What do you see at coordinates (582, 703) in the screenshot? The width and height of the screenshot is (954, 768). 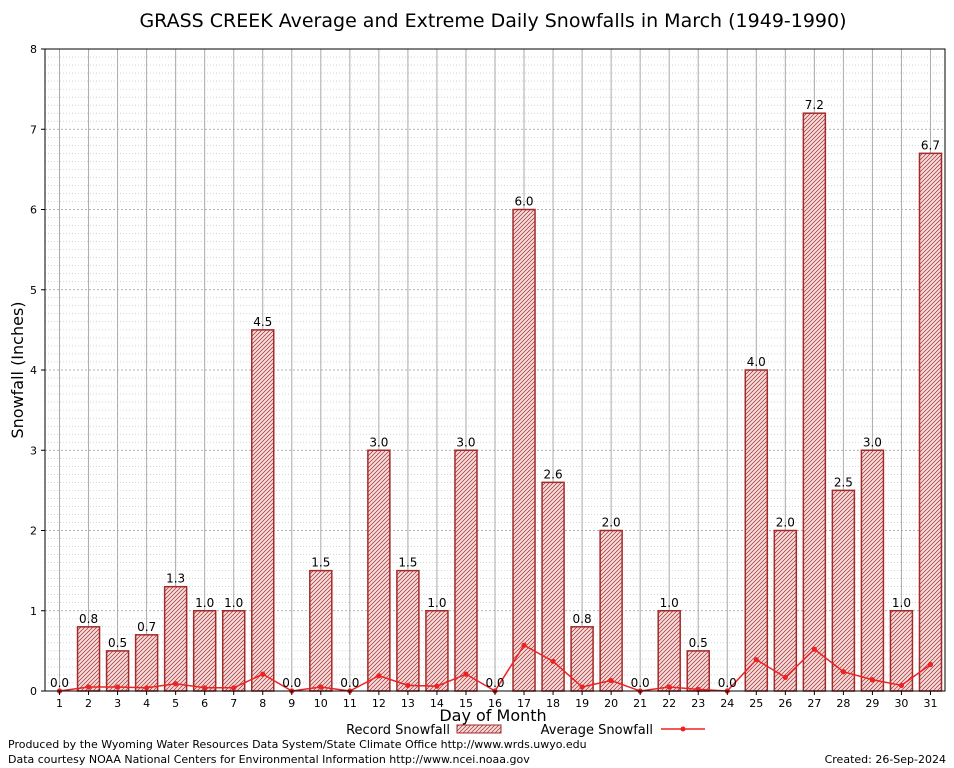 I see `x-tick-label: 19` at bounding box center [582, 703].